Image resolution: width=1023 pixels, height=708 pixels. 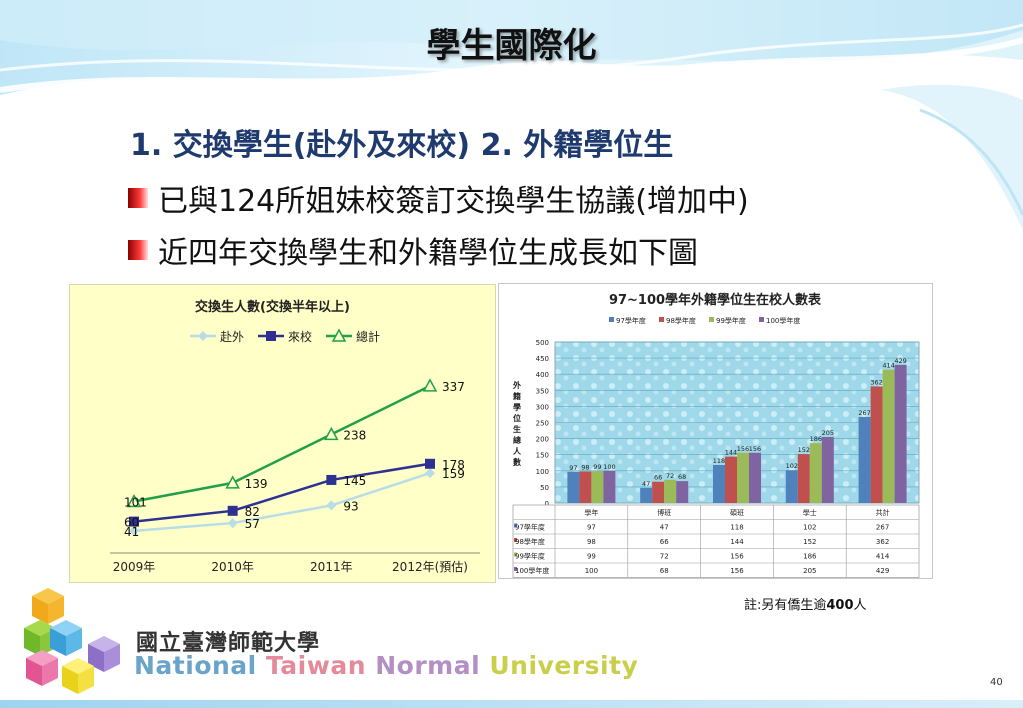 I want to click on legend-label: 98學年度, so click(x=681, y=320).